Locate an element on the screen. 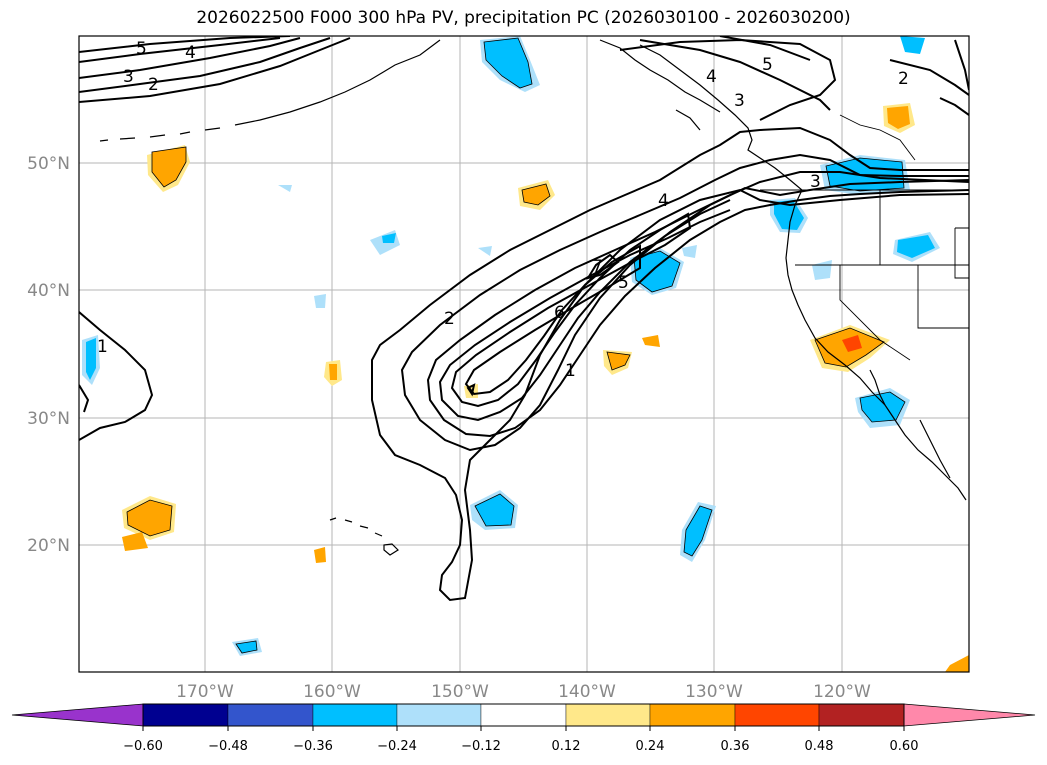 The height and width of the screenshot is (765, 1047). colorbar-tick-label: −0.60 is located at coordinates (143, 746).